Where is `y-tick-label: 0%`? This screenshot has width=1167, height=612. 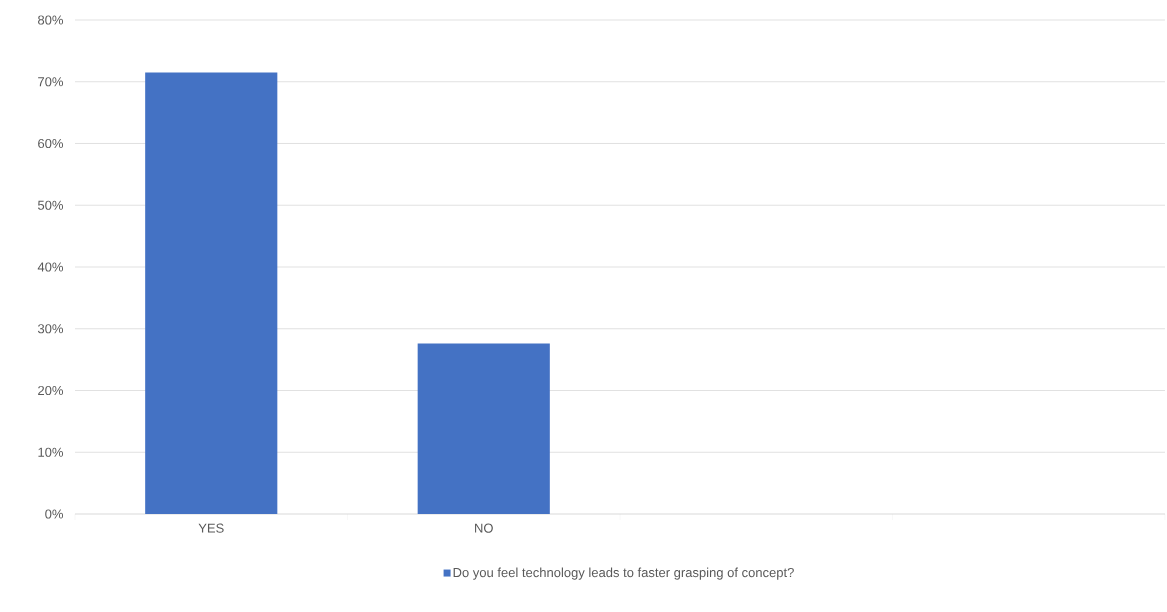 y-tick-label: 0% is located at coordinates (54, 514).